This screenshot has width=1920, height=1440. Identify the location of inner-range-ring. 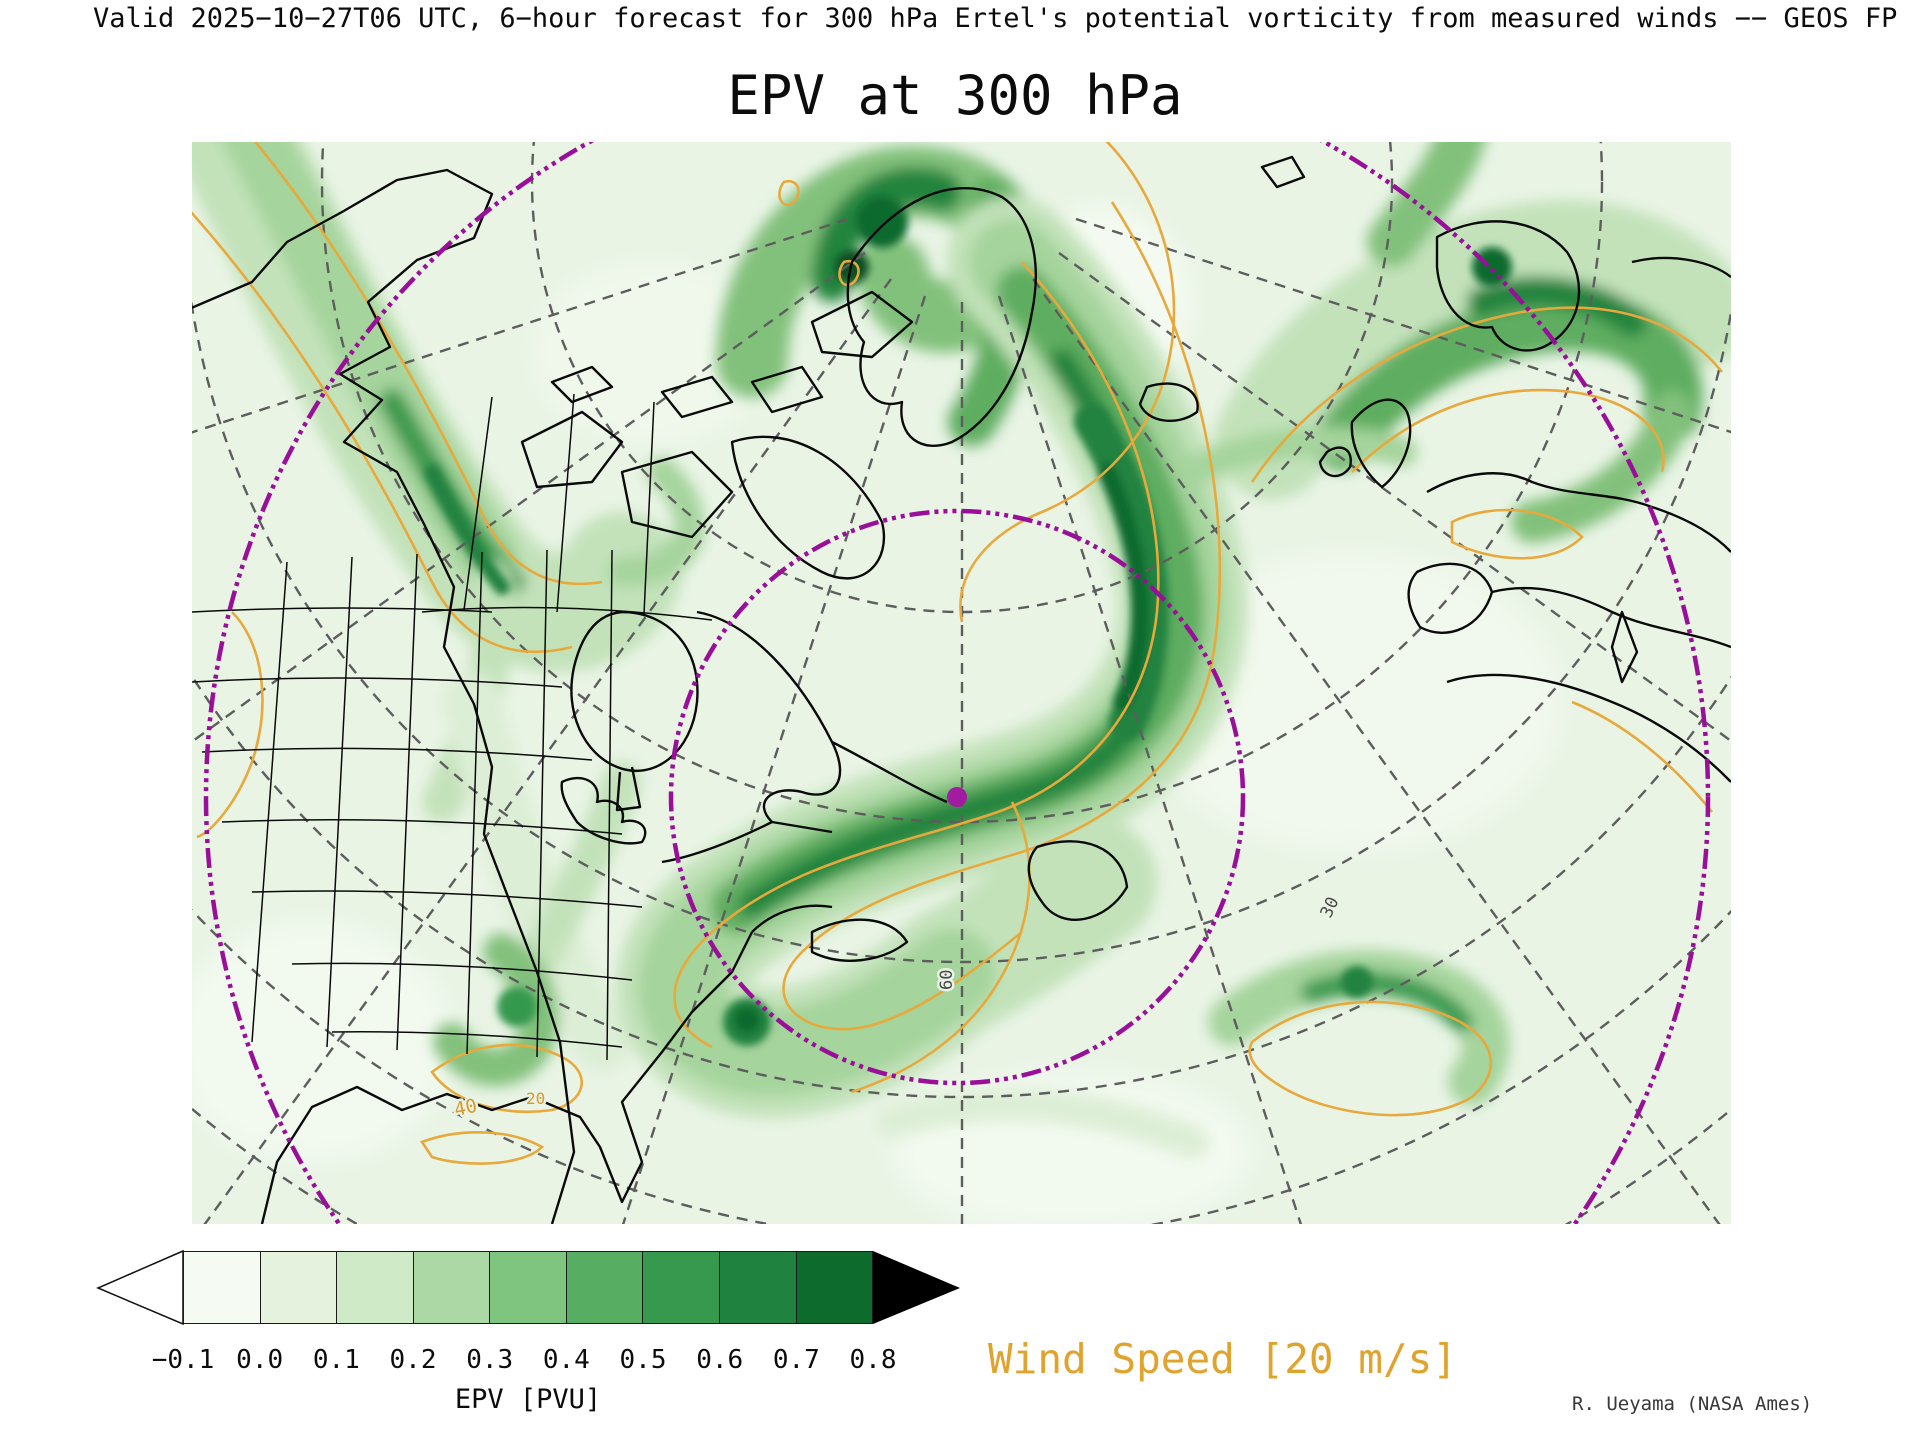
(957, 797).